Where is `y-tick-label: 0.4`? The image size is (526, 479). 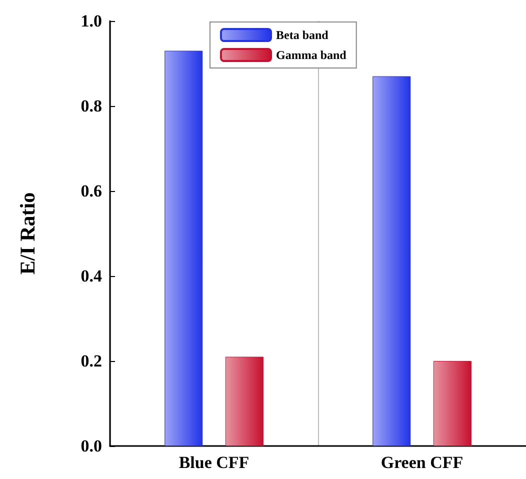
y-tick-label: 0.4 is located at coordinates (91, 276).